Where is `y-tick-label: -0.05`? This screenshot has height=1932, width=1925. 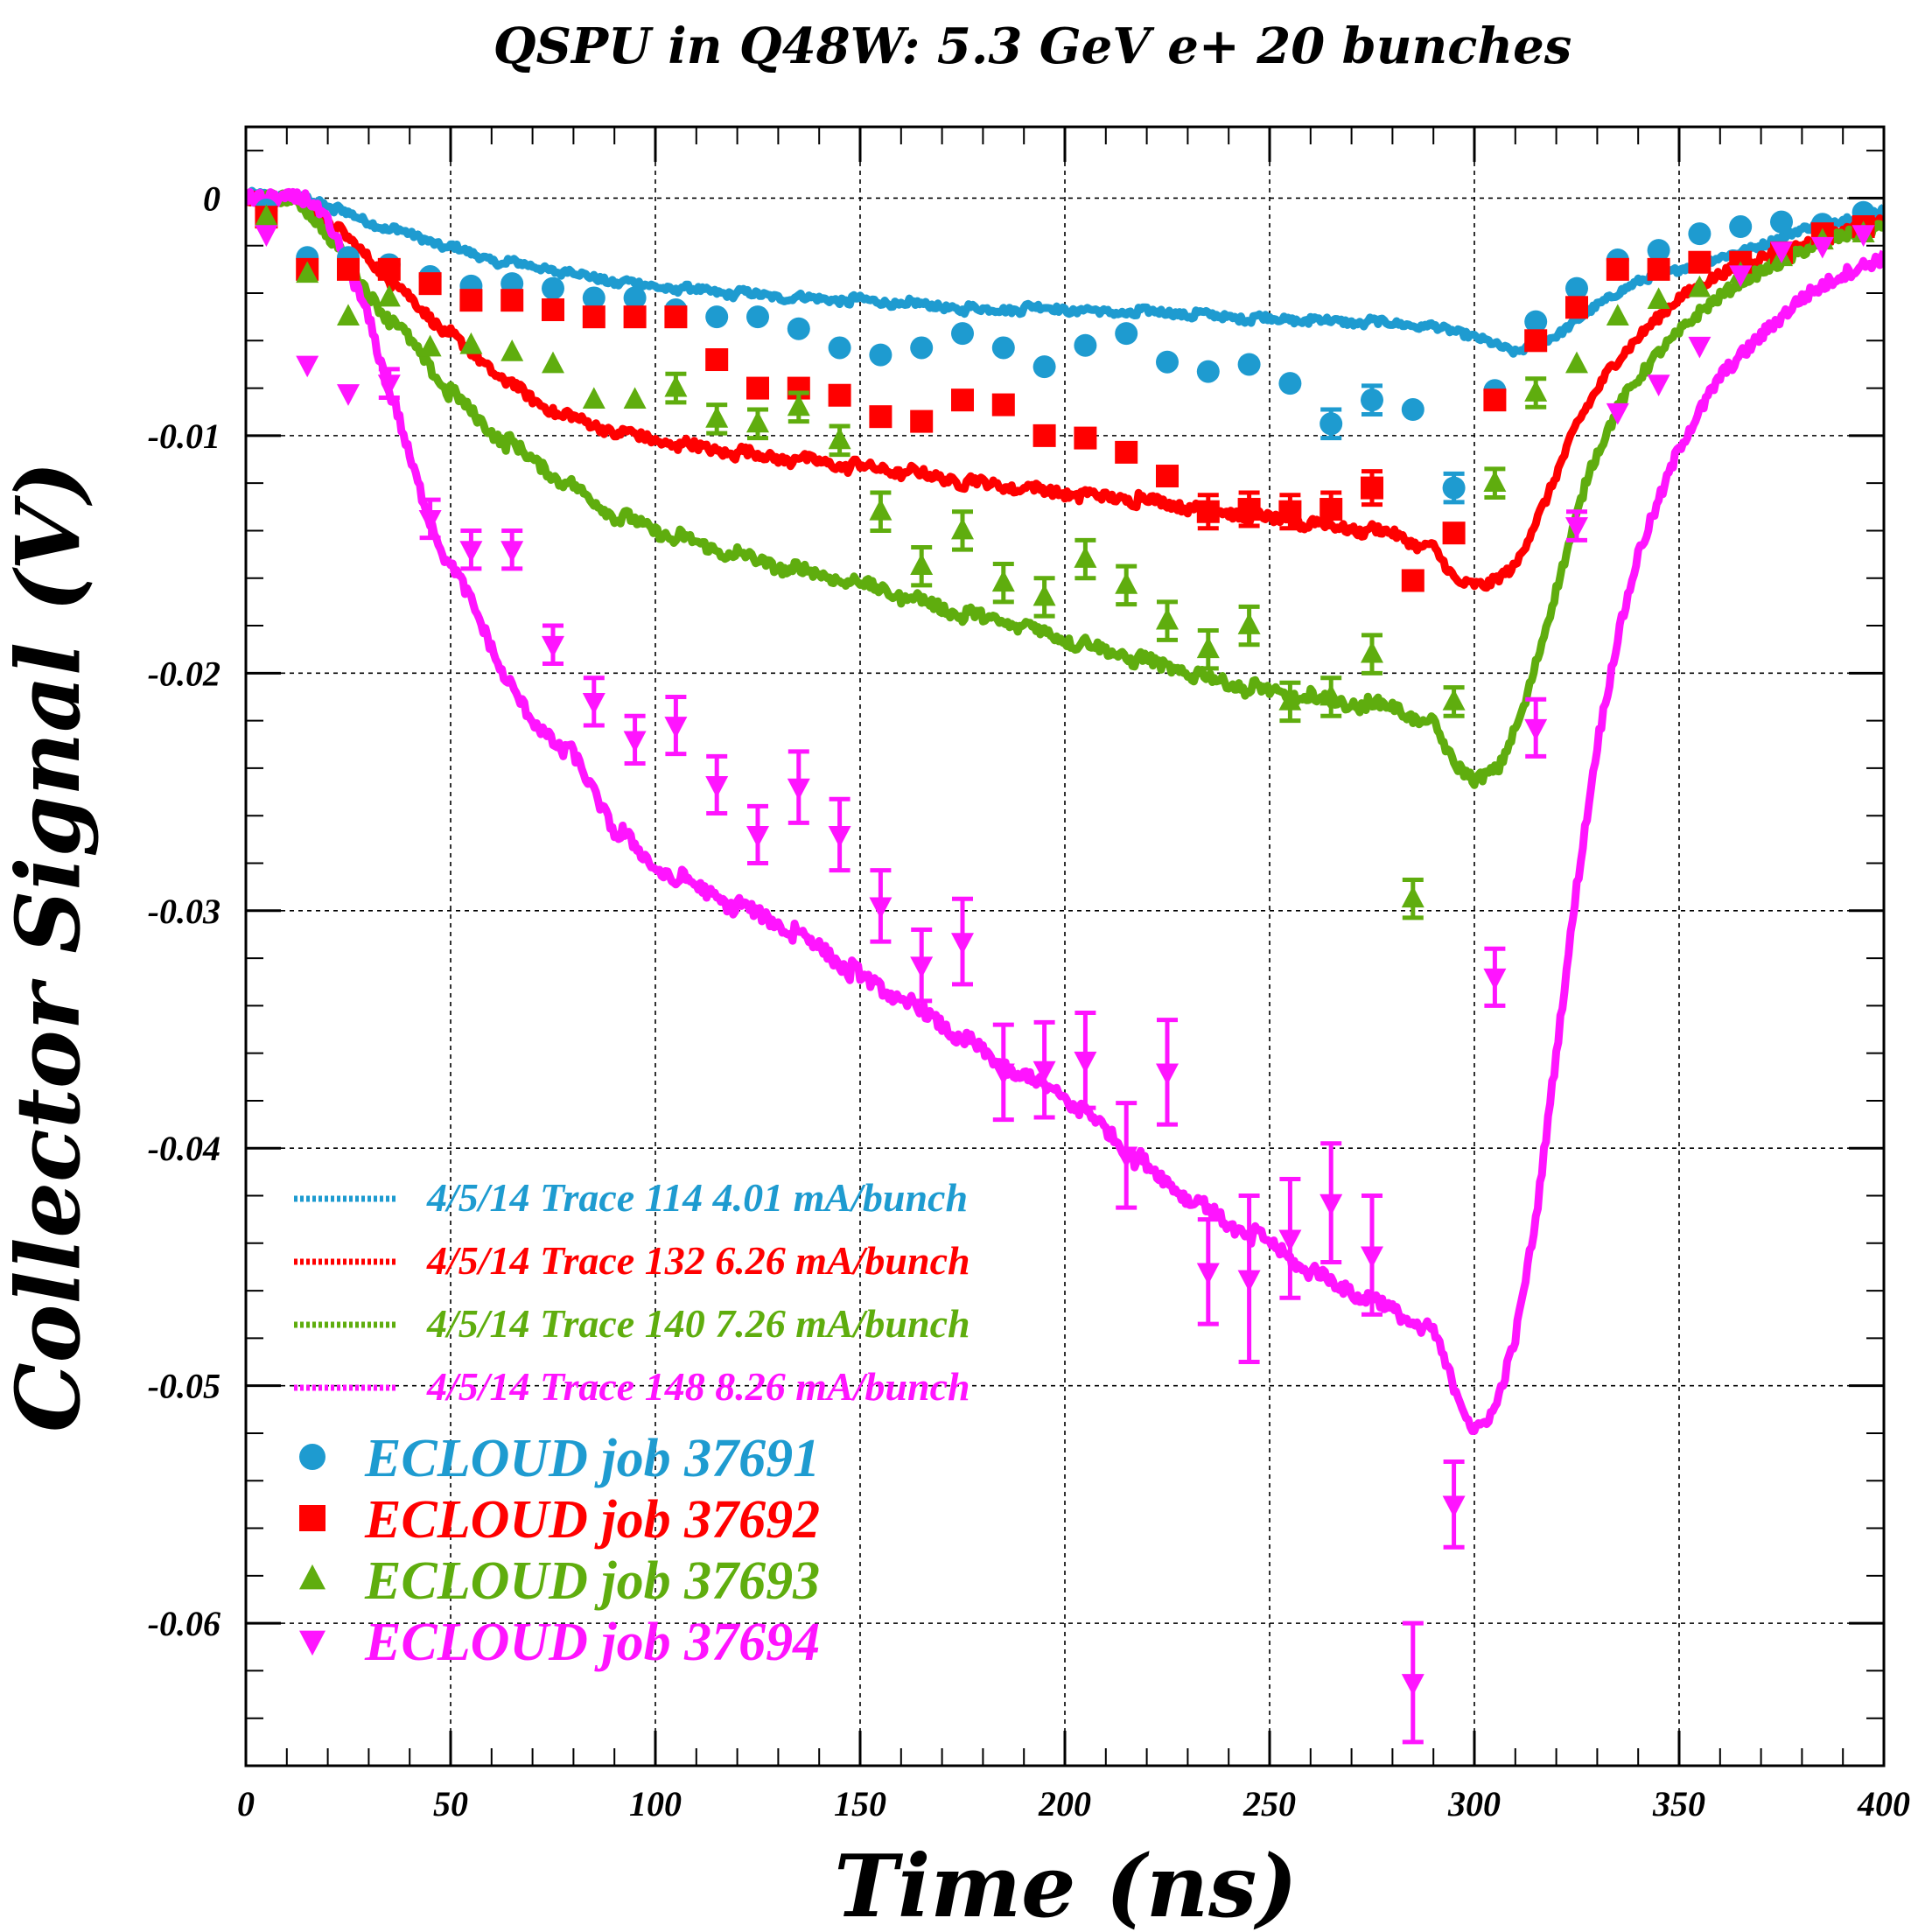 y-tick-label: -0.05 is located at coordinates (184, 1386).